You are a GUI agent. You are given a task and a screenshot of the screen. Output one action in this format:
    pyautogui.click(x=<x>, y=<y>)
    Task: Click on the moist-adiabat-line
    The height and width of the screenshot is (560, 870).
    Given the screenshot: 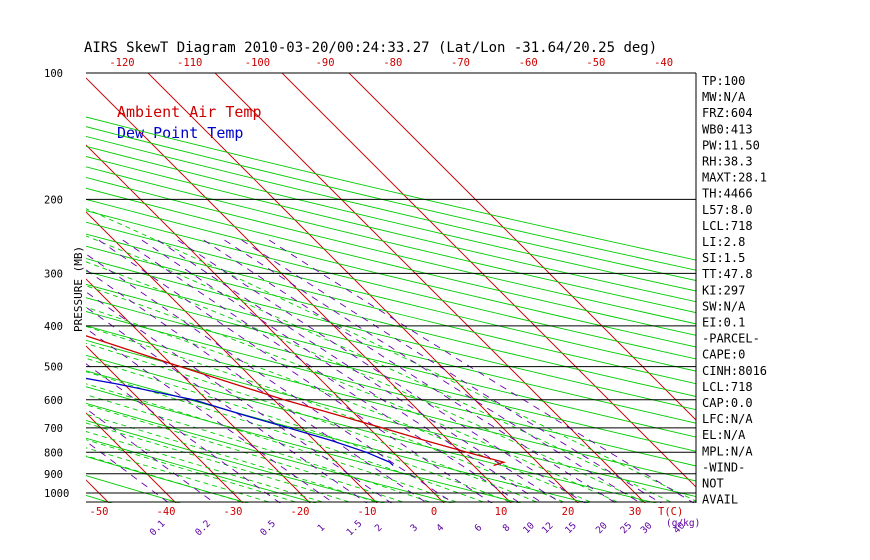 What is the action you would take?
    pyautogui.click(x=271, y=443)
    